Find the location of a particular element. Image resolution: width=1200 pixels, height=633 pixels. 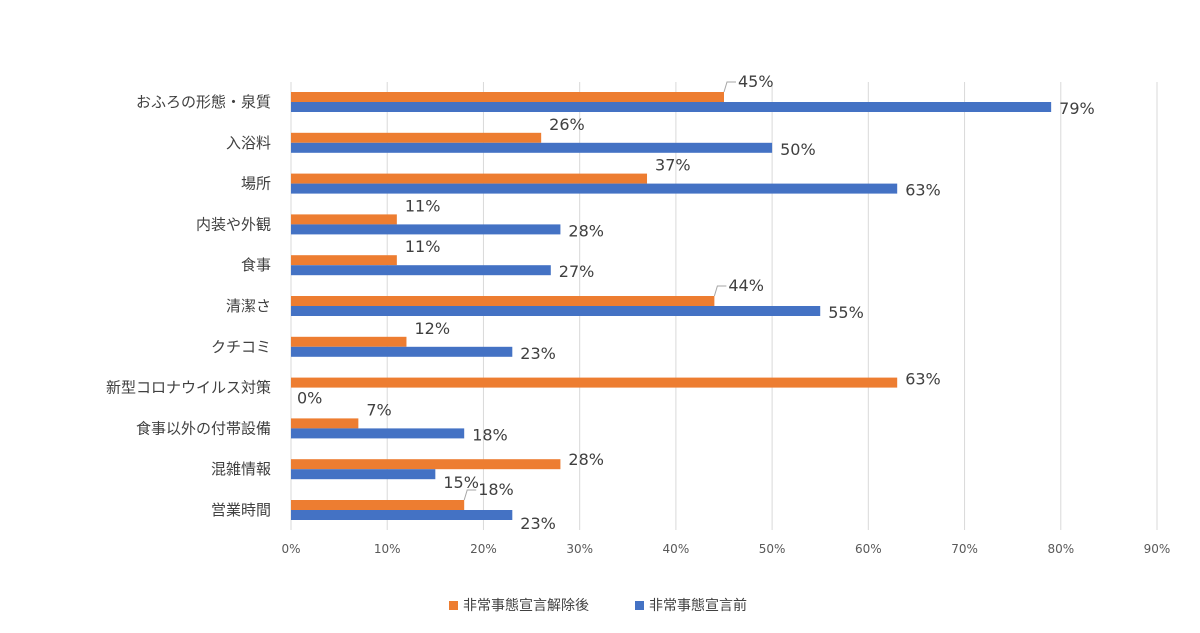

category-label: 食事 is located at coordinates (256, 265).